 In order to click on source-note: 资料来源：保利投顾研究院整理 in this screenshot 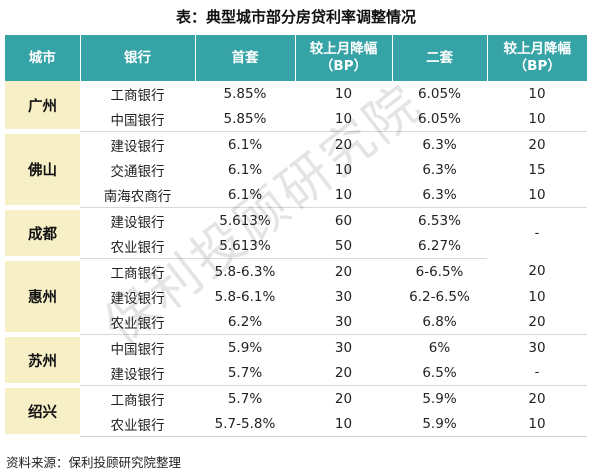, I will do `click(94, 462)`.